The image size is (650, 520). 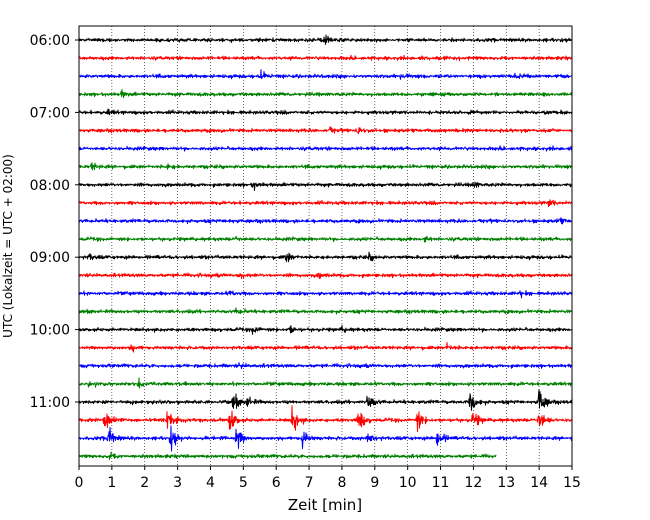 What do you see at coordinates (210, 483) in the screenshot?
I see `x-tick-label: 4` at bounding box center [210, 483].